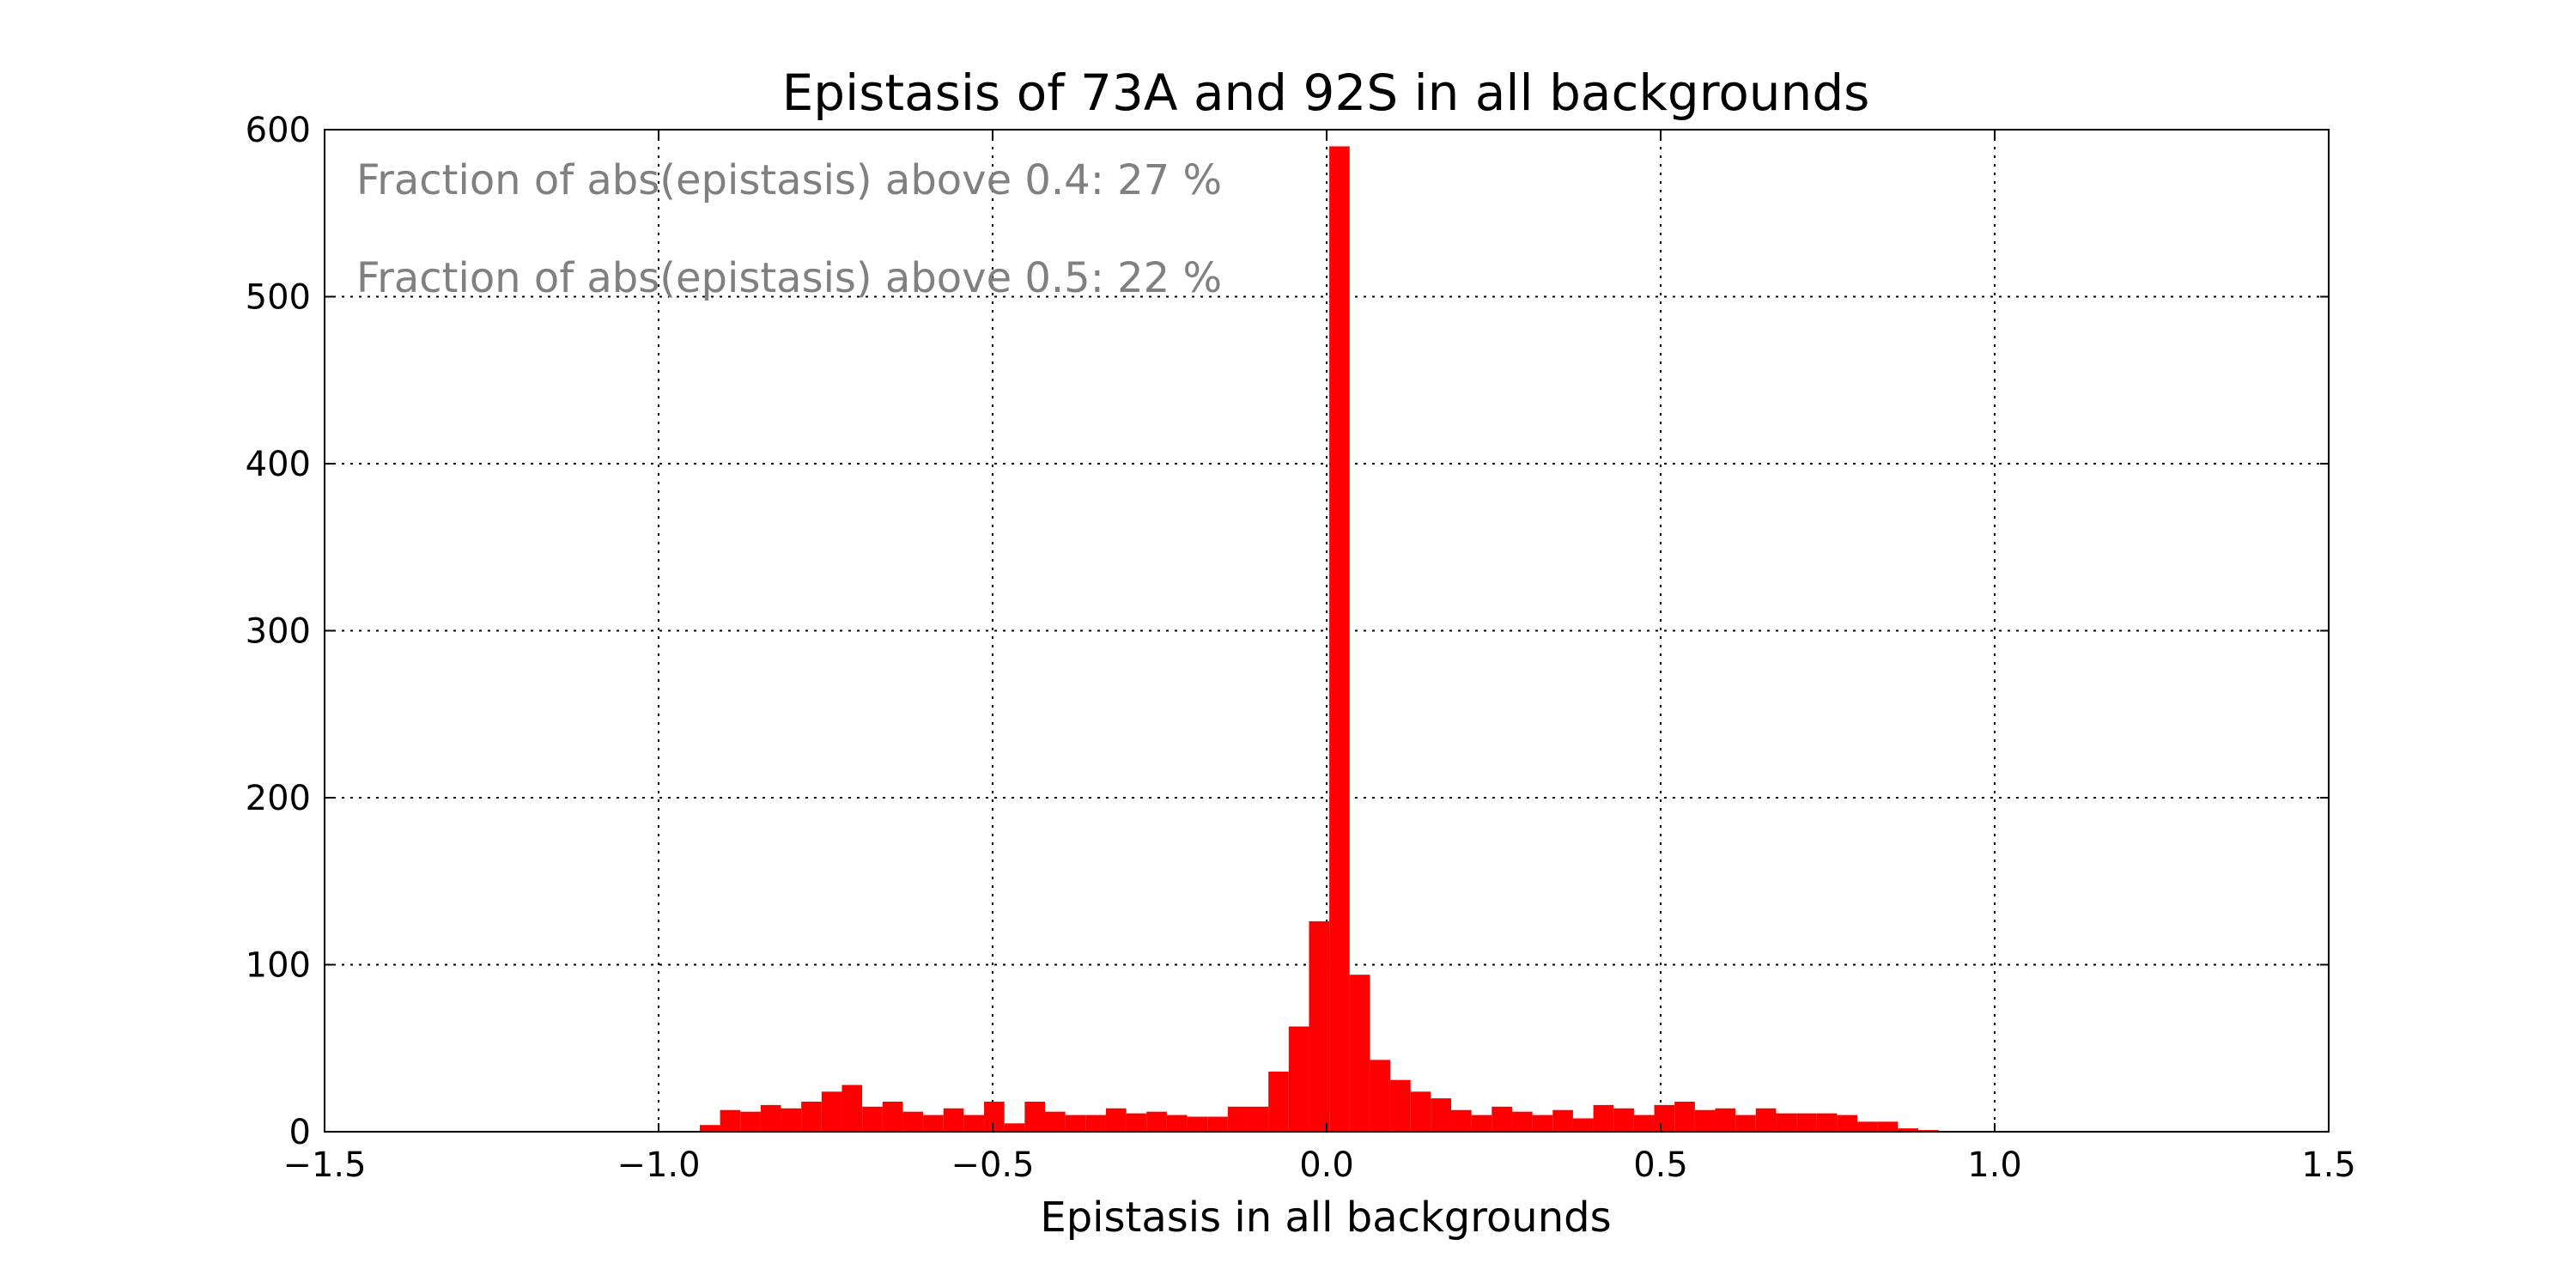 The height and width of the screenshot is (1288, 2576). What do you see at coordinates (1995, 1165) in the screenshot?
I see `x-tick-label: 1.0` at bounding box center [1995, 1165].